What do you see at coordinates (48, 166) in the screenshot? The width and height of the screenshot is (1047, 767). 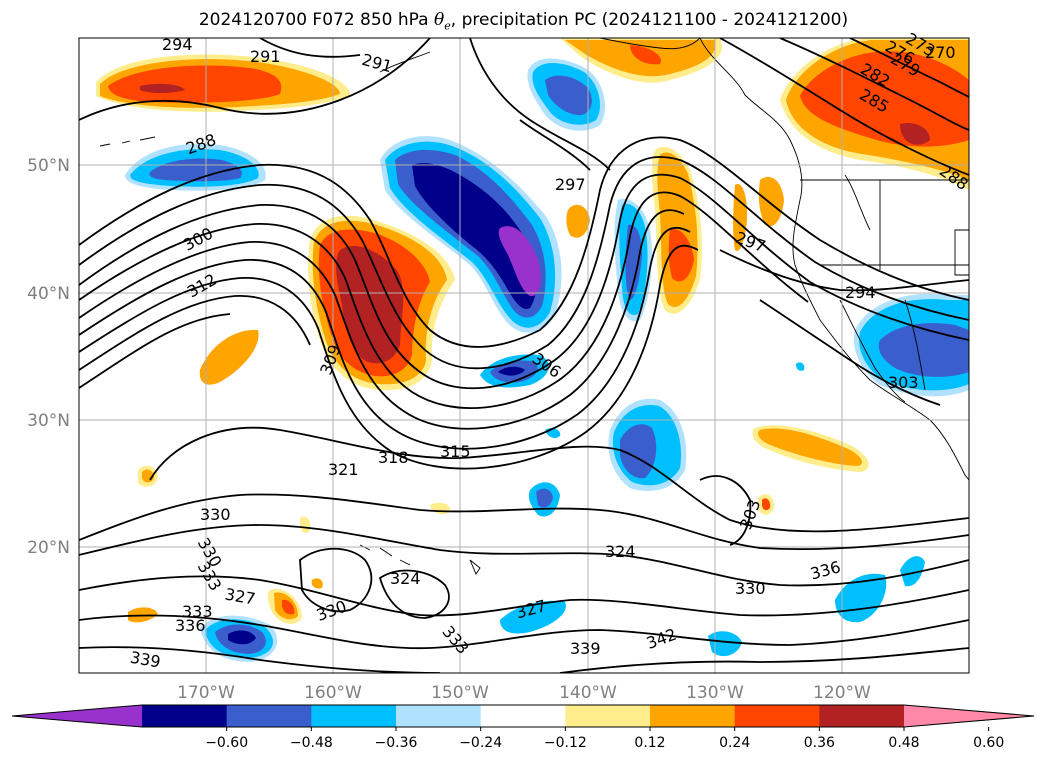 I see `lat-label-50n: 50°N` at bounding box center [48, 166].